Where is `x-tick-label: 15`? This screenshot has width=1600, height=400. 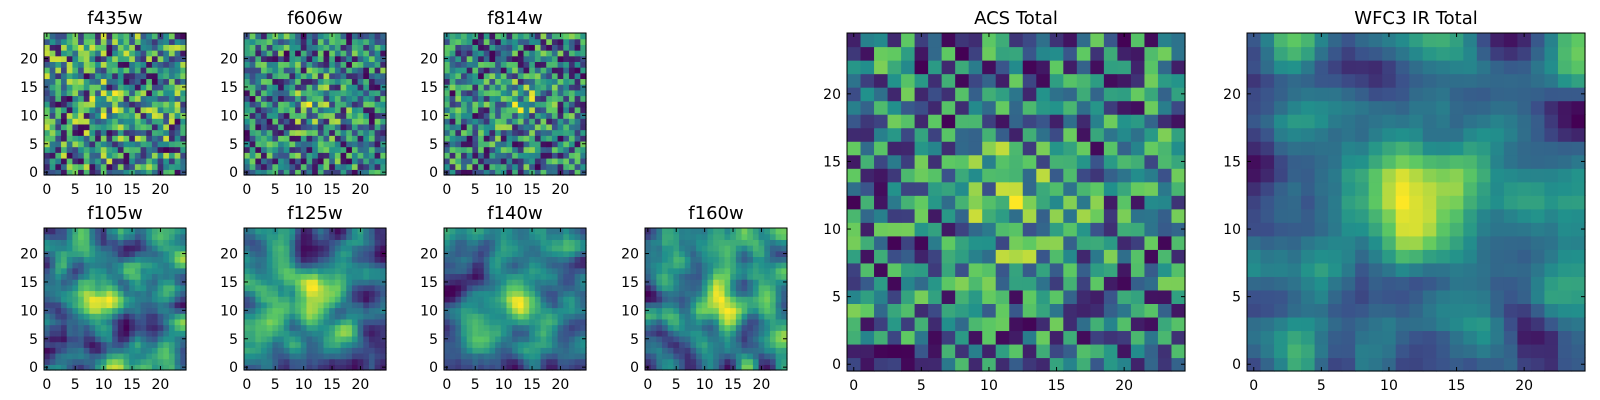
x-tick-label: 15 is located at coordinates (532, 190).